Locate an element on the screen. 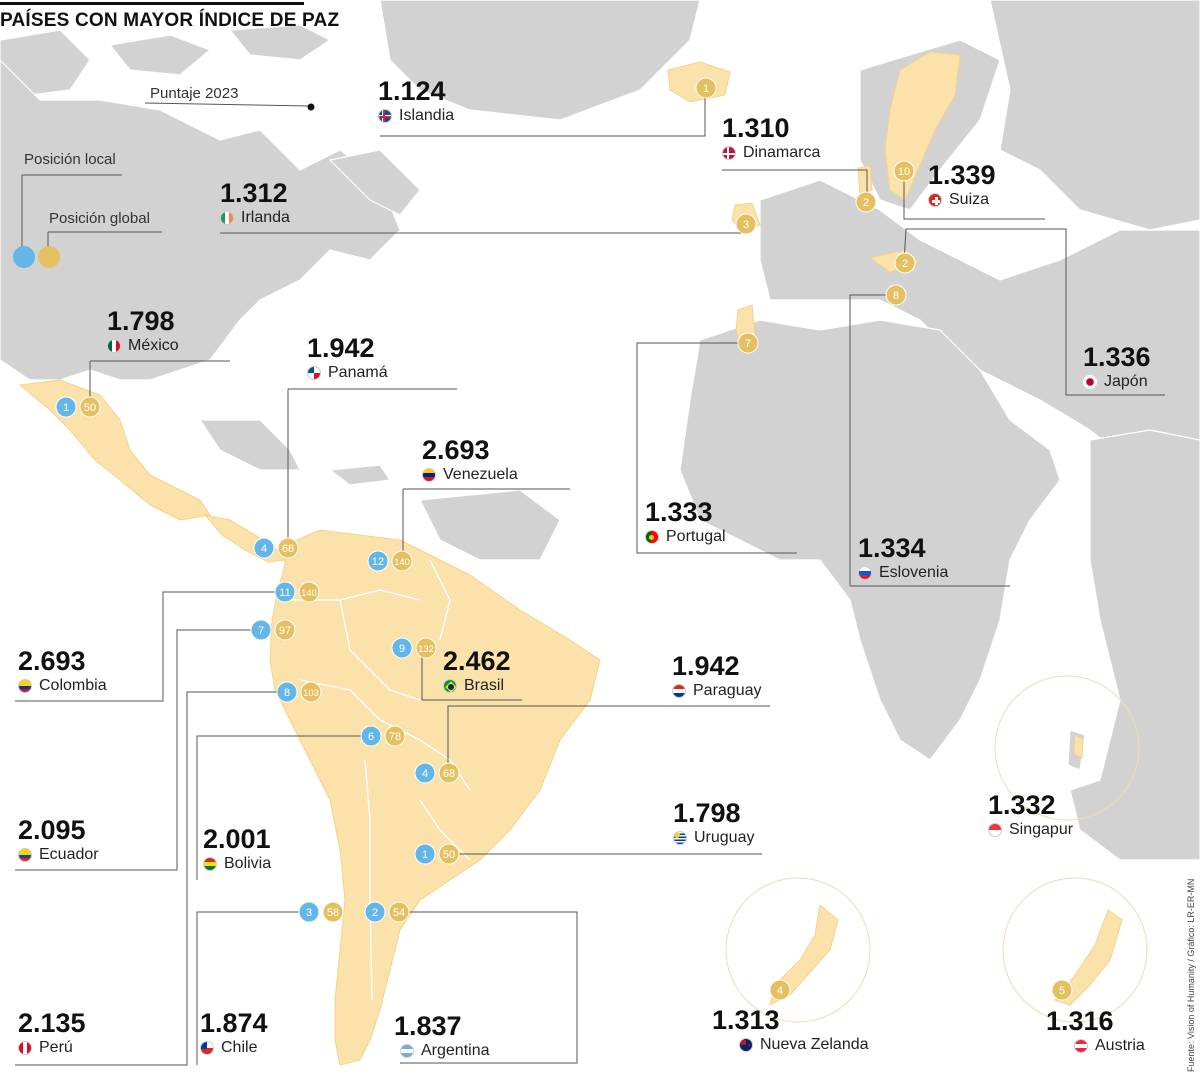 This screenshot has width=1200, height=1082. badge-local-venezuela: 12 is located at coordinates (378, 561).